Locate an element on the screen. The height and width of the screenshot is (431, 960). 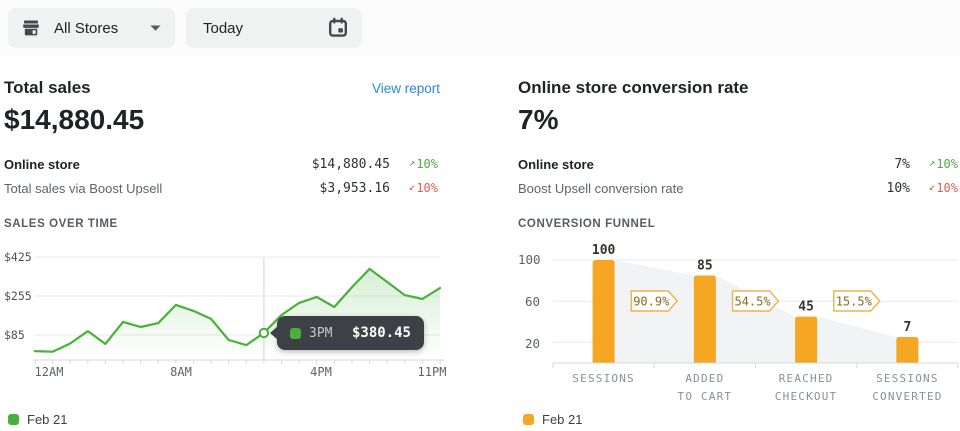
metric-row-online-store: Online store $14,880.45 ↗10% is located at coordinates (221, 164).